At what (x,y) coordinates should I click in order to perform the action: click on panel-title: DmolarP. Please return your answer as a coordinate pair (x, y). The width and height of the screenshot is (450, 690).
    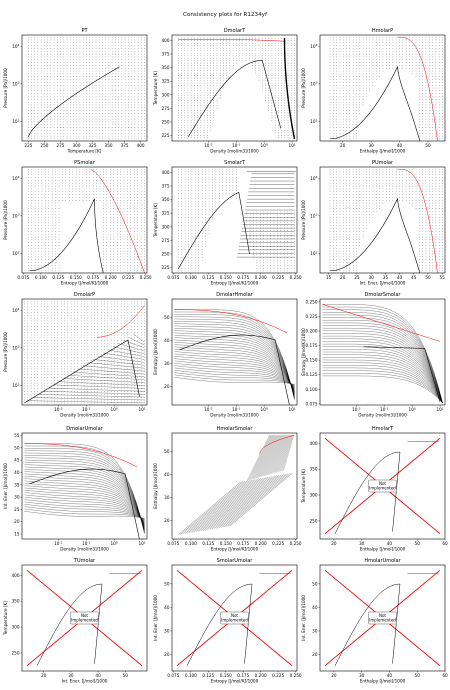
    Looking at the image, I should click on (84, 295).